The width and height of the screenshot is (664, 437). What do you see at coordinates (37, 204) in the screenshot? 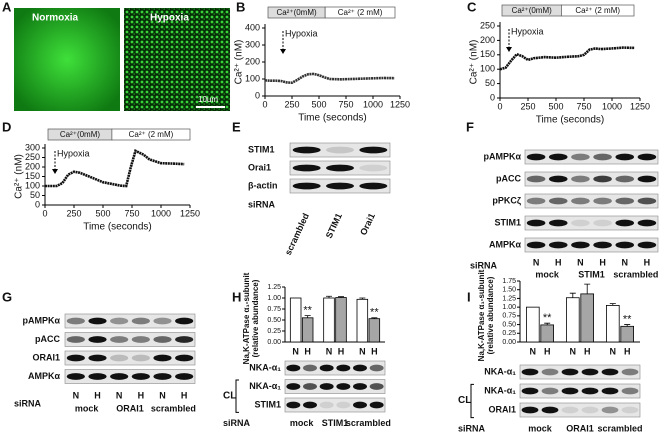
I see `y-tick-label: 0` at bounding box center [37, 204].